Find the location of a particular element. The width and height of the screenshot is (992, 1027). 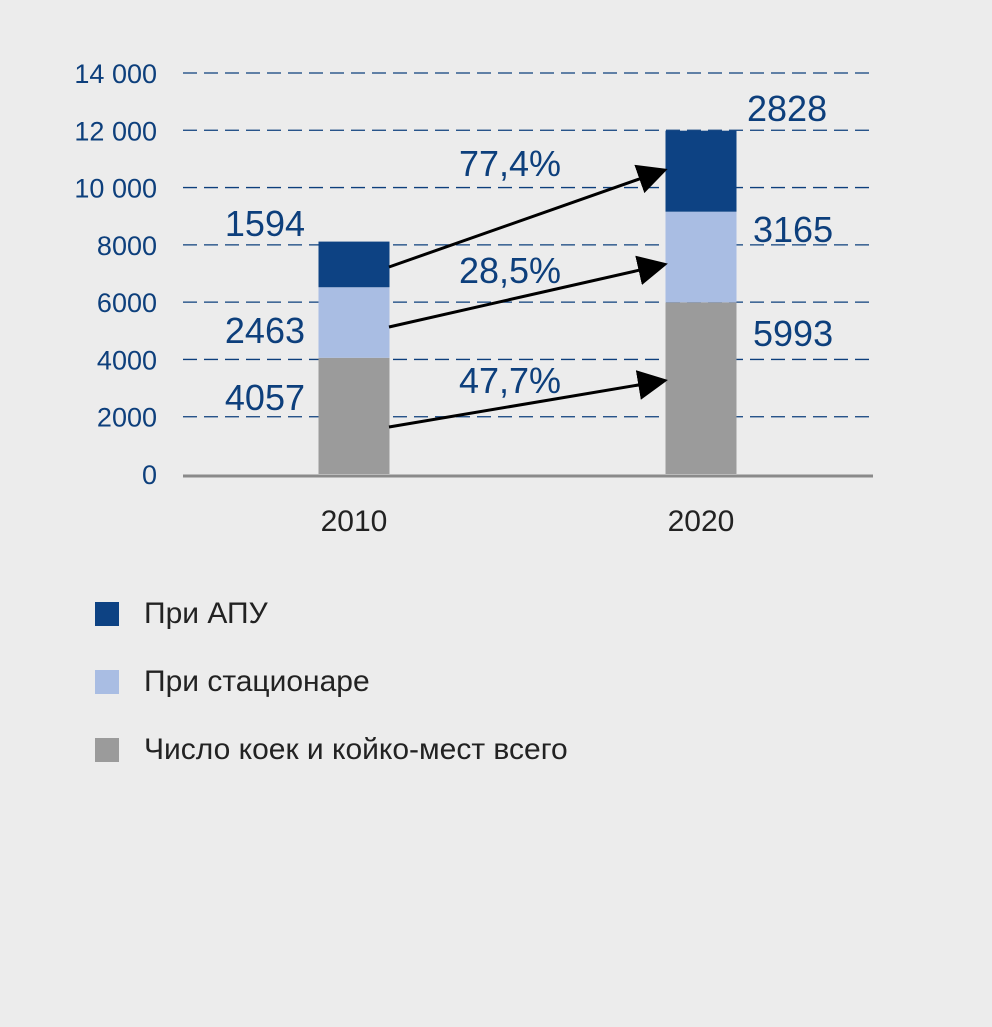

data-label: 2463 is located at coordinates (265, 330).